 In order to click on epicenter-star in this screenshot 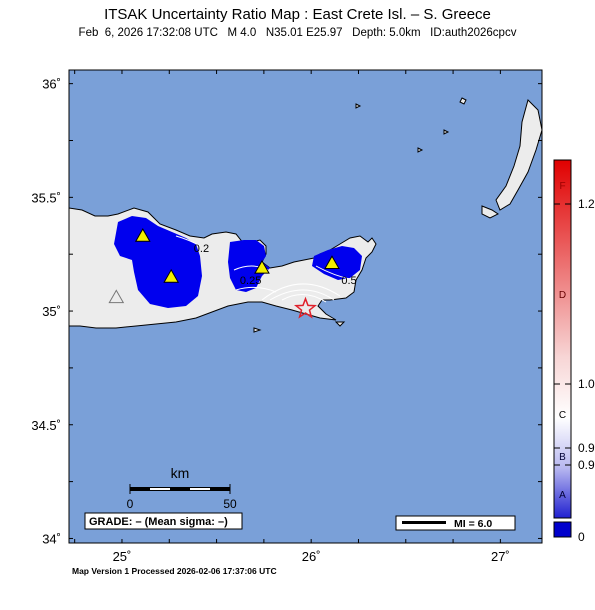, I will do `click(305, 307)`.